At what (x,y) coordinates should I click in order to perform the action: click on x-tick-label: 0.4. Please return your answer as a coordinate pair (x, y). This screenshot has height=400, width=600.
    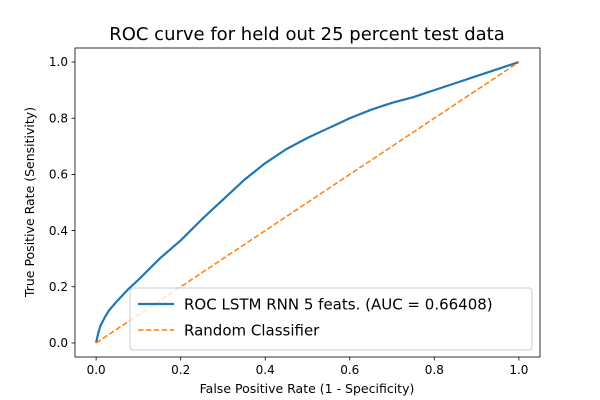
    Looking at the image, I should click on (265, 370).